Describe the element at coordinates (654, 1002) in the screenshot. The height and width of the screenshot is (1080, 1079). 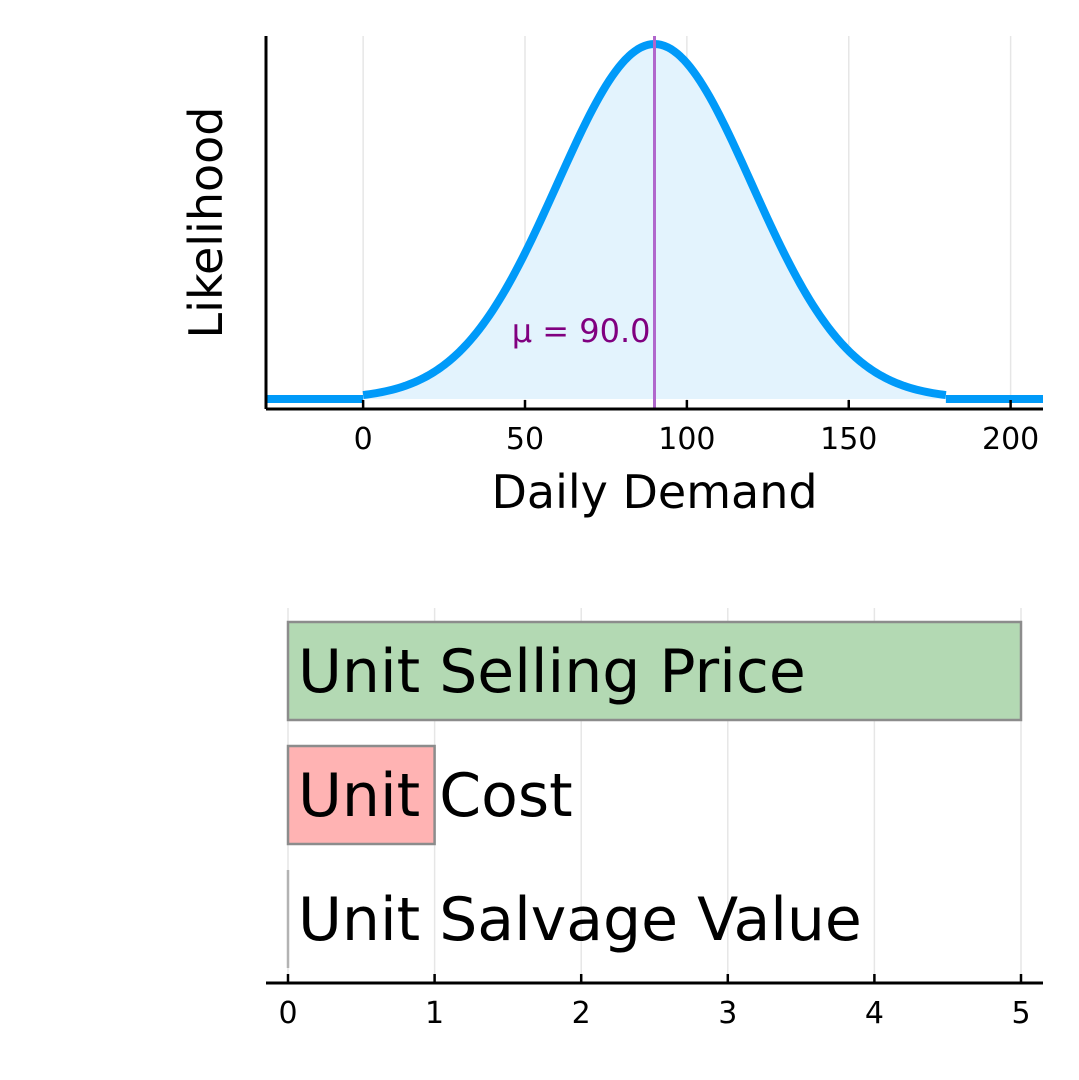
I see `bottom-x-ticks: 0 1 2 3 4 5` at that location.